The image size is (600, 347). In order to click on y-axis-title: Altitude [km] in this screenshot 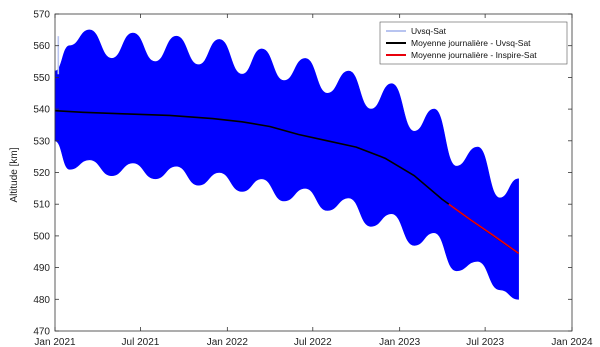, I will do `click(14, 174)`.